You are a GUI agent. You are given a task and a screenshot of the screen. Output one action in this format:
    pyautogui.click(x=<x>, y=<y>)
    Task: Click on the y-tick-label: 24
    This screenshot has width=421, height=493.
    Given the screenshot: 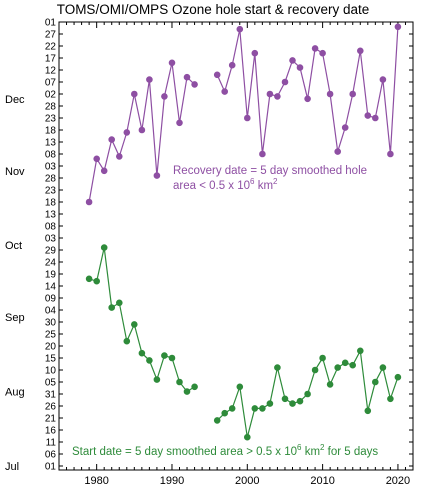 What is the action you would take?
    pyautogui.click(x=51, y=263)
    